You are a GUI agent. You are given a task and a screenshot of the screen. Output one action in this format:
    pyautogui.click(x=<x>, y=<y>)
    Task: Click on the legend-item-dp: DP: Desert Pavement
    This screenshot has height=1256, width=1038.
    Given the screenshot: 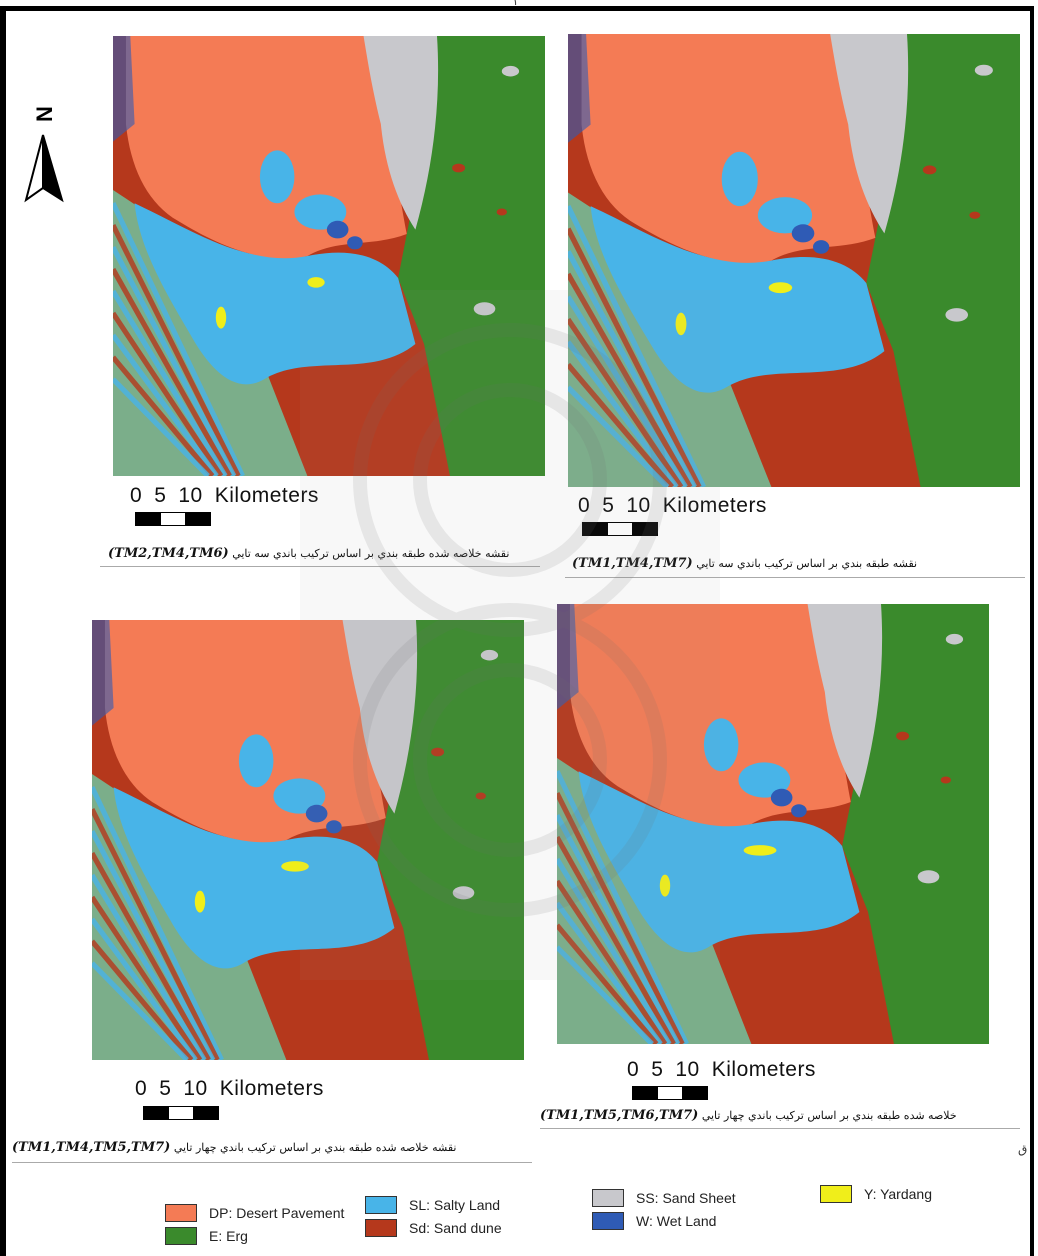 What is the action you would take?
    pyautogui.click(x=254, y=1213)
    